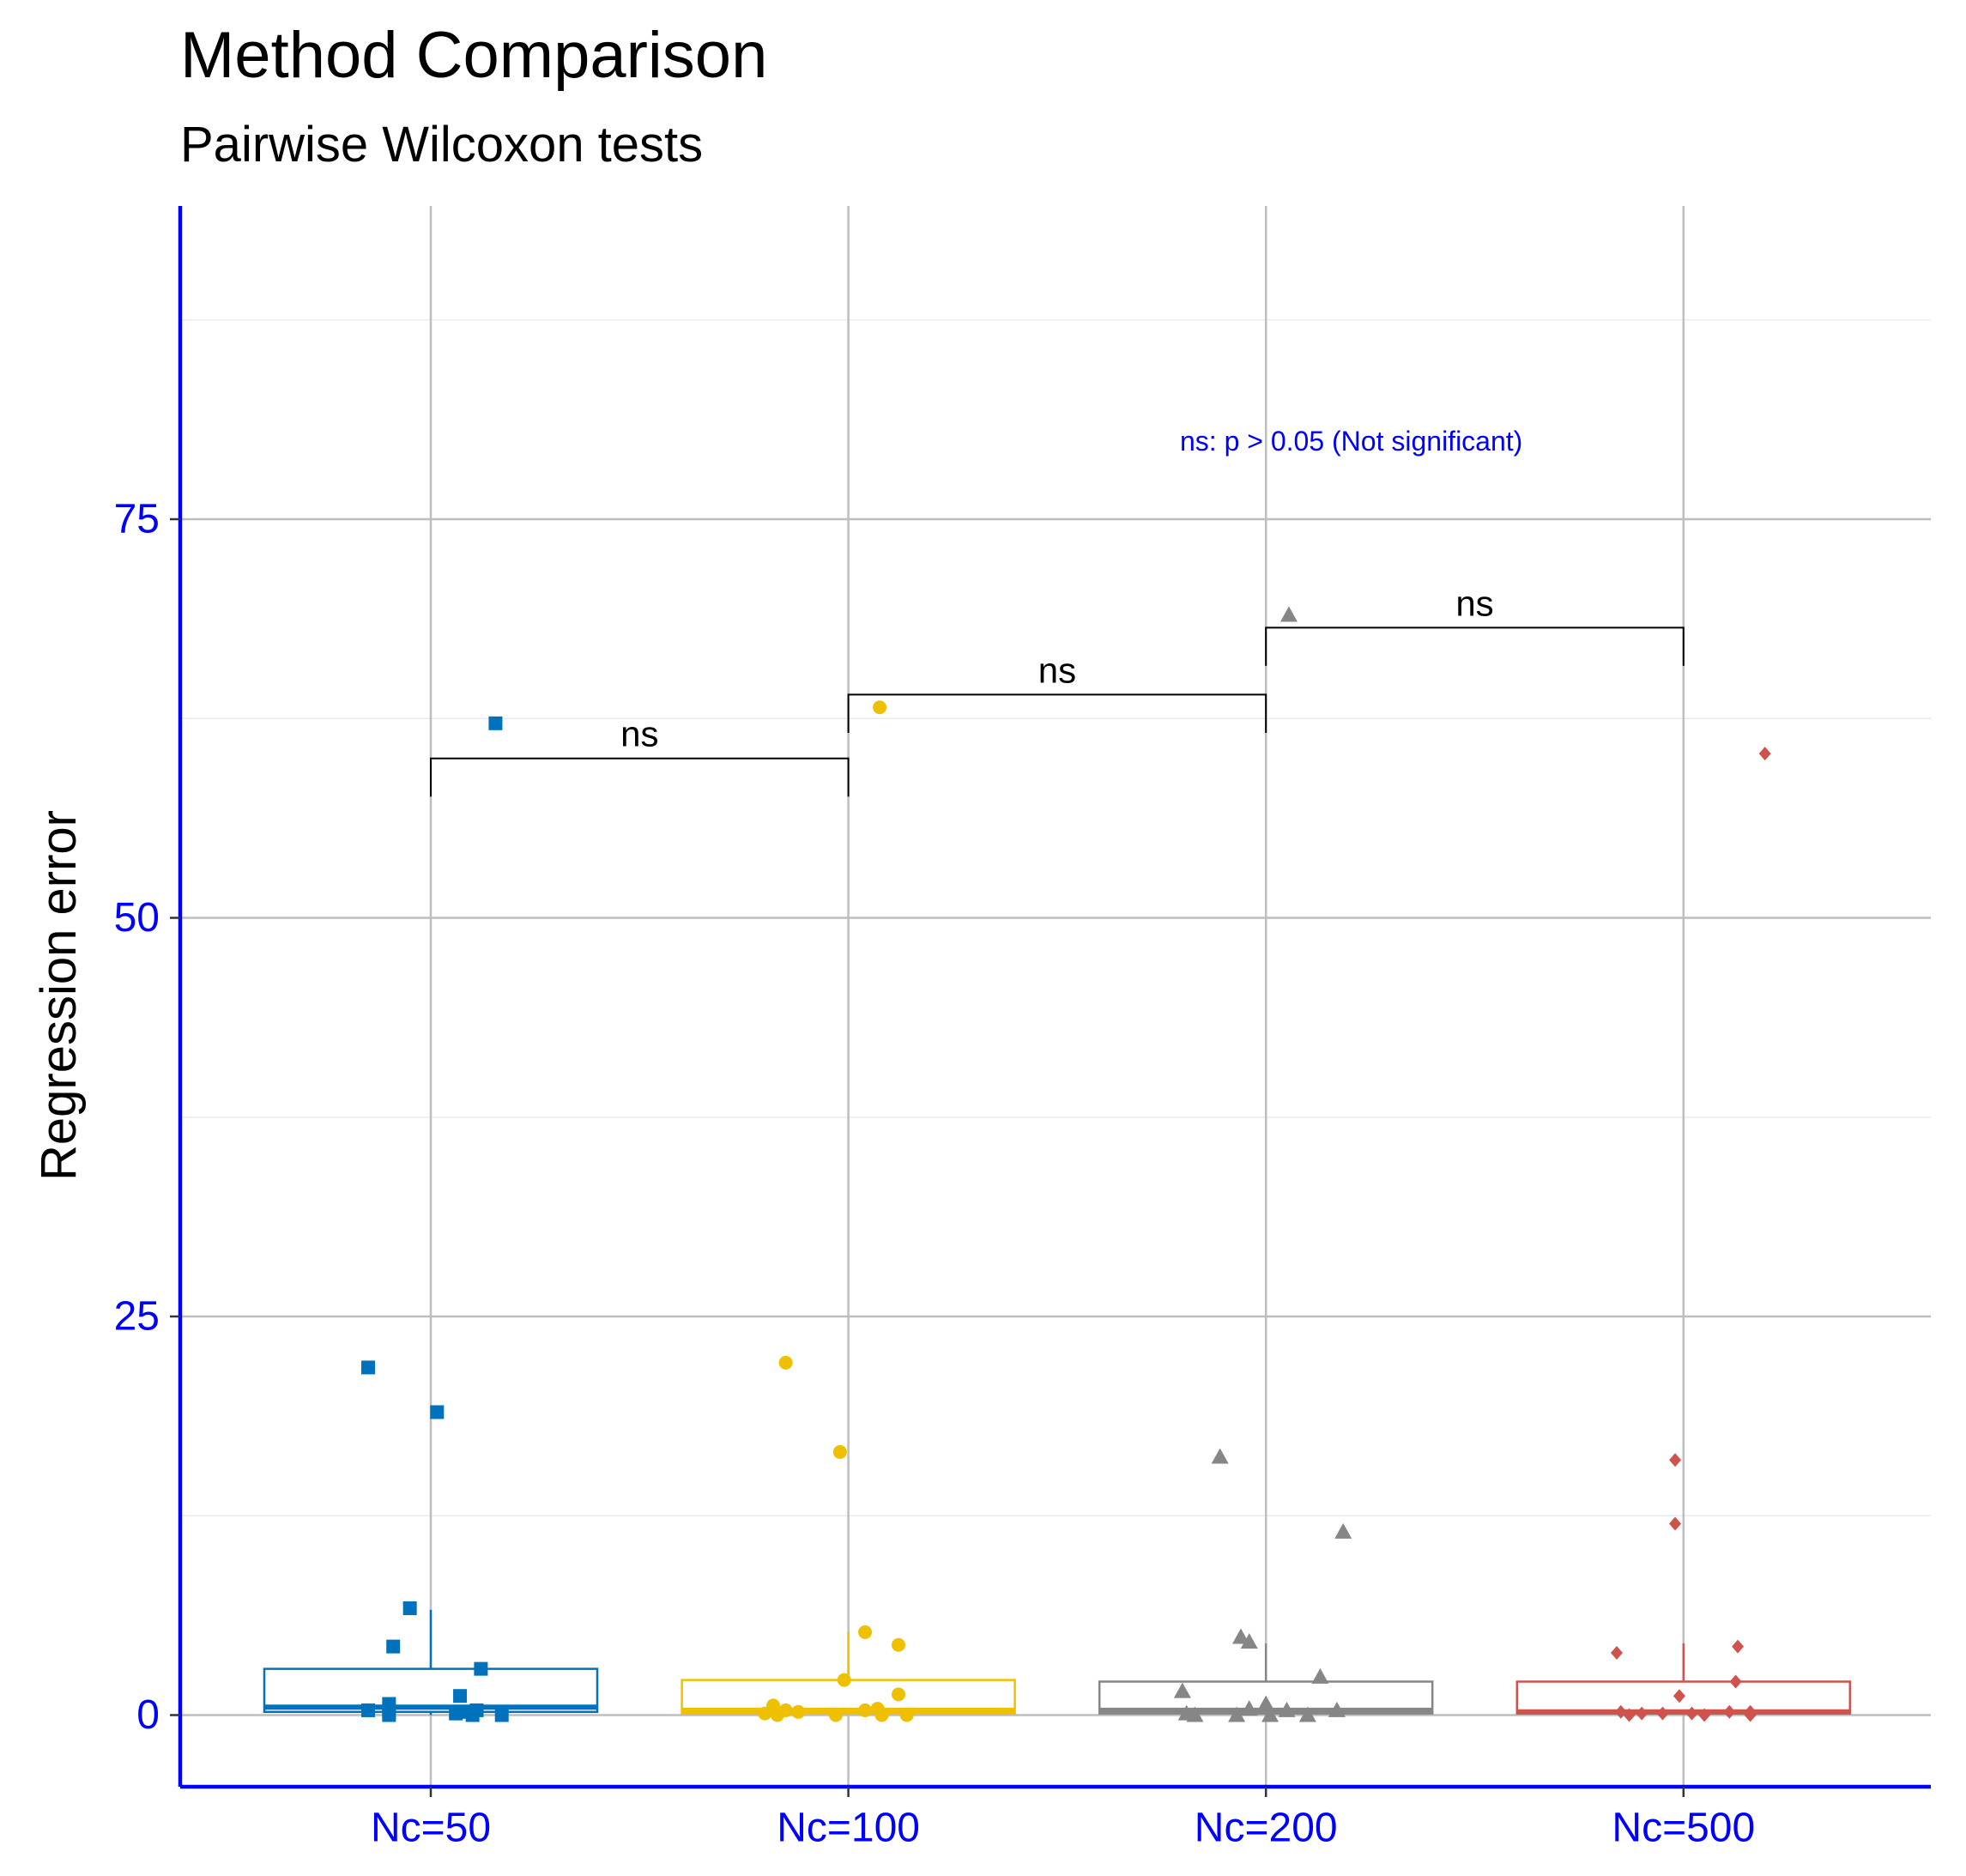 Image resolution: width=1966 pixels, height=1876 pixels. What do you see at coordinates (431, 1662) in the screenshot?
I see `boxplot-Nc=50` at bounding box center [431, 1662].